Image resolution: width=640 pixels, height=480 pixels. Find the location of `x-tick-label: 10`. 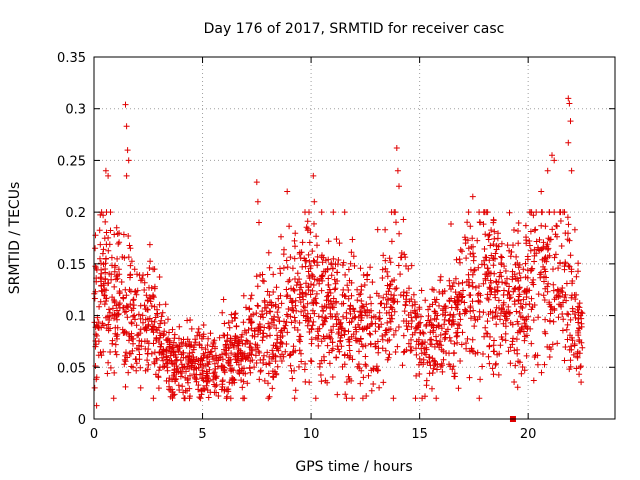

x-tick-label: 10 is located at coordinates (311, 434).